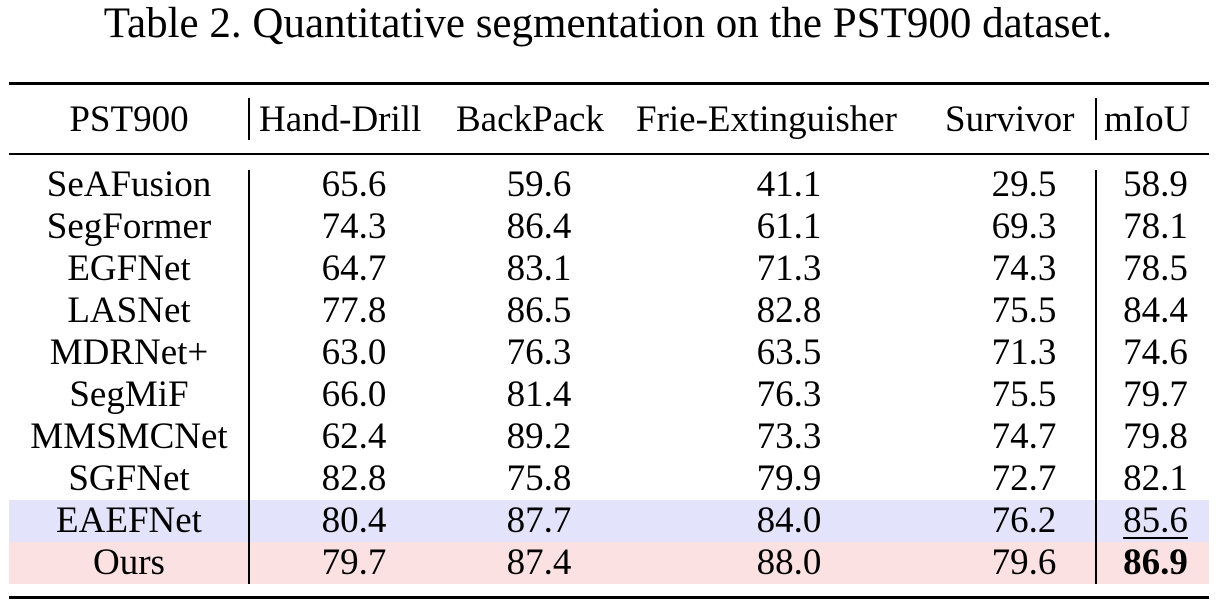 The image size is (1216, 607). Describe the element at coordinates (1024, 562) in the screenshot. I see `cell-survivor: 79.6` at that location.